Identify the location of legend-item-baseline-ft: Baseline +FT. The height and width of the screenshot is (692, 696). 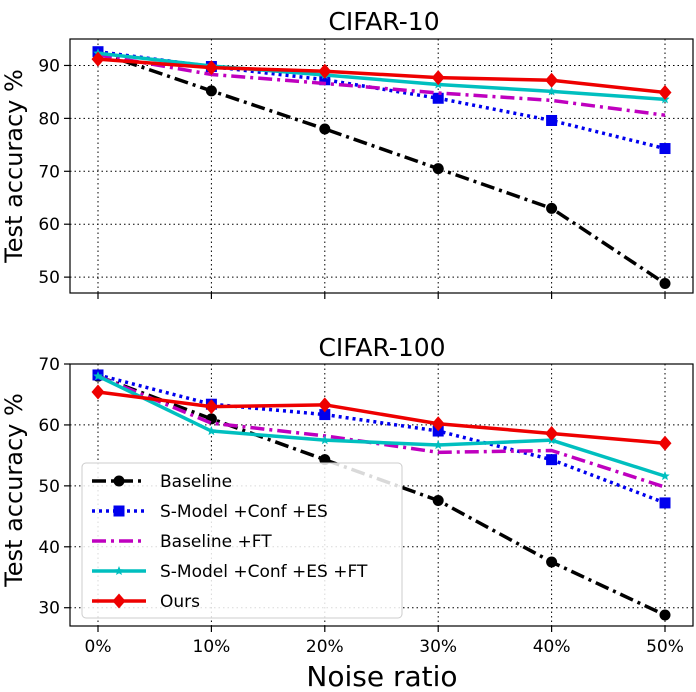
(182, 542).